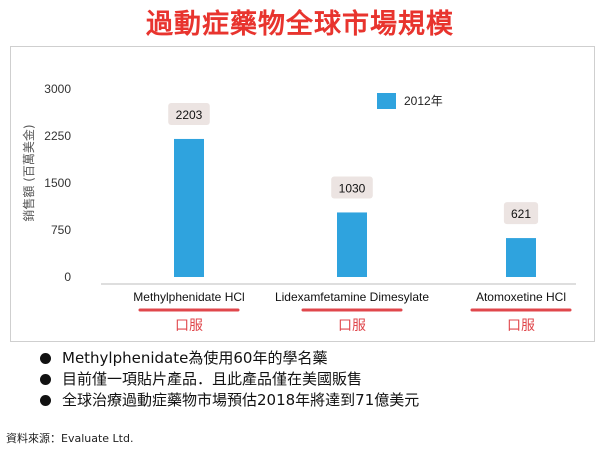 The image size is (600, 450). What do you see at coordinates (67, 277) in the screenshot?
I see `y-tick-label: 0` at bounding box center [67, 277].